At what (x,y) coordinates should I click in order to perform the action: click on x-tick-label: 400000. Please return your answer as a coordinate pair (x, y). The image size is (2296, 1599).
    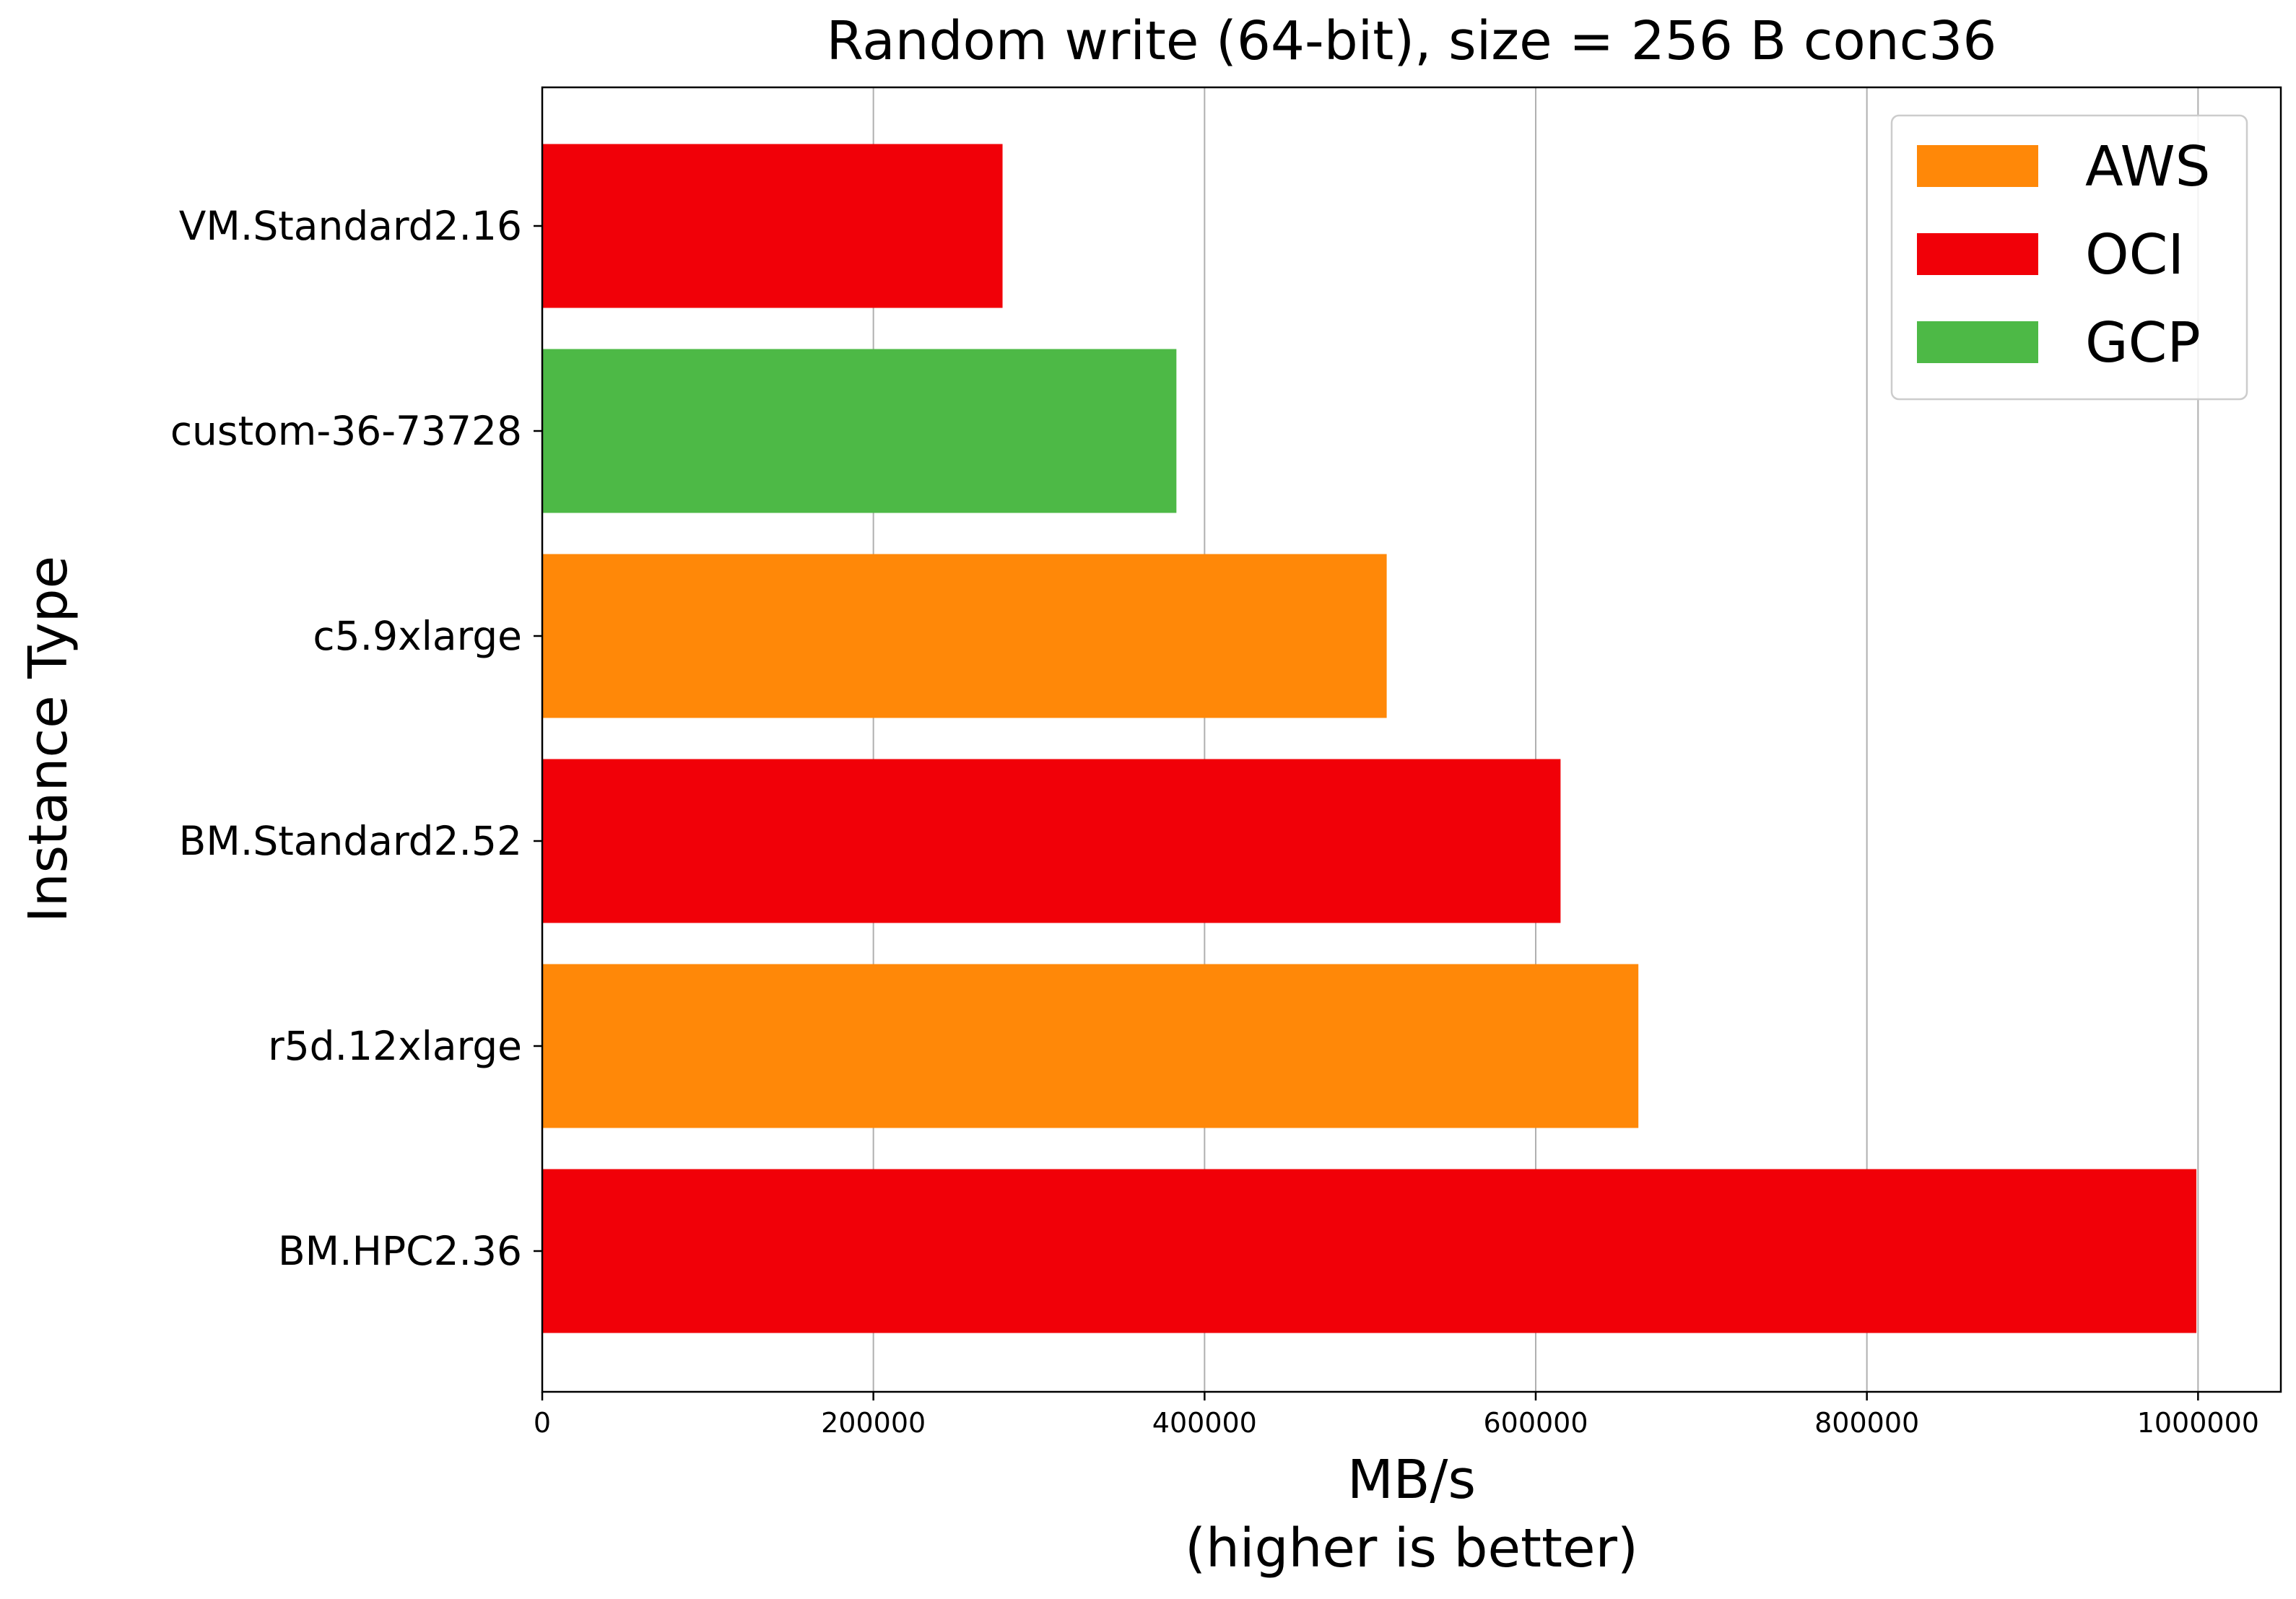
    Looking at the image, I should click on (1204, 1423).